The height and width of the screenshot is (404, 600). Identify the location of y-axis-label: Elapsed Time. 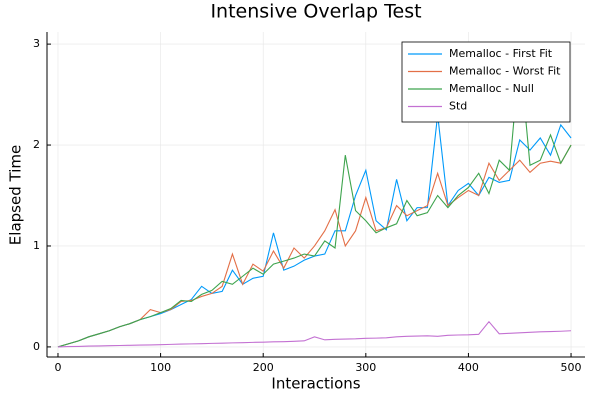
(16, 195).